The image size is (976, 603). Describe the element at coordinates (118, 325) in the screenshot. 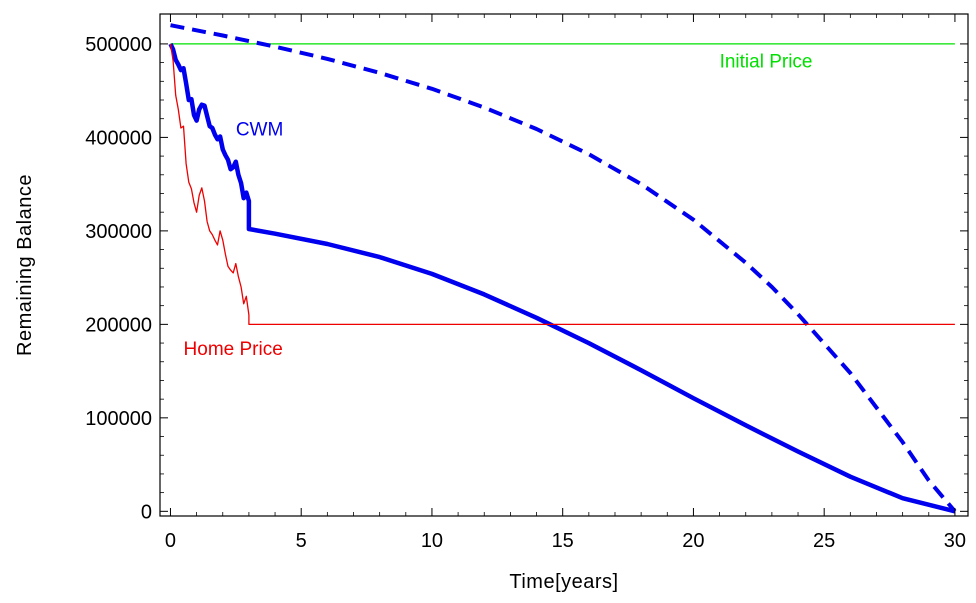

I see `y-tick-label: 200000` at that location.